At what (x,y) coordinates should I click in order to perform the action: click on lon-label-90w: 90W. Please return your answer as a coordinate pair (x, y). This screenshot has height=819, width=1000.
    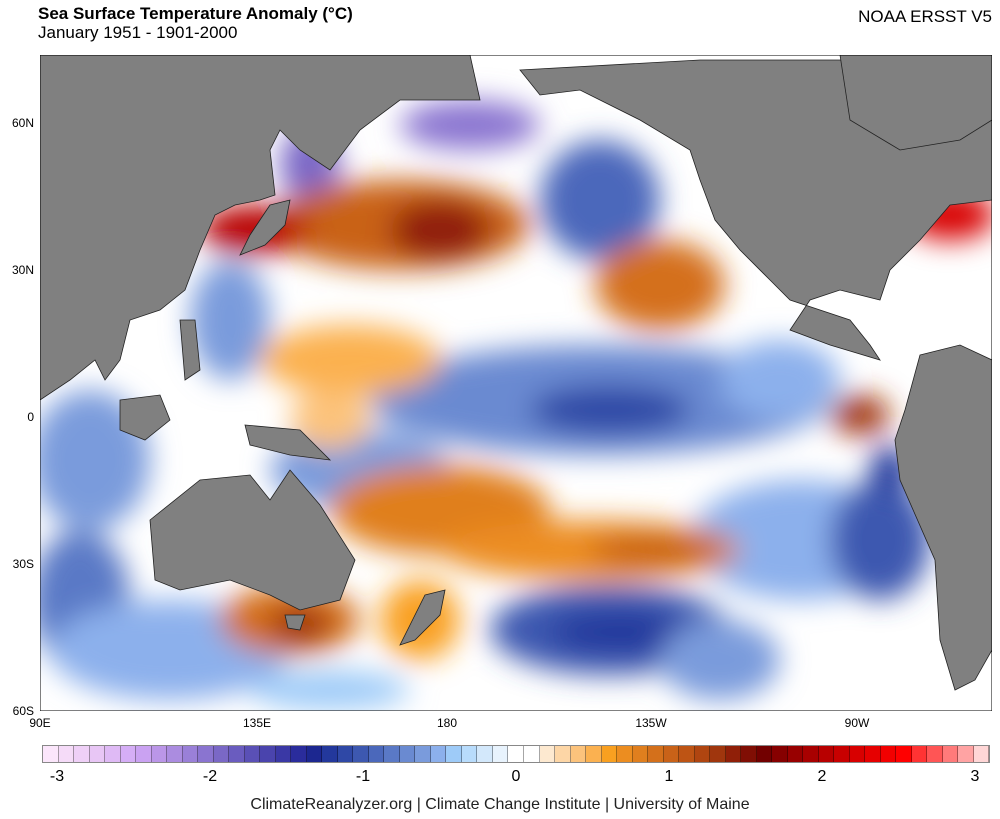
    Looking at the image, I should click on (857, 723).